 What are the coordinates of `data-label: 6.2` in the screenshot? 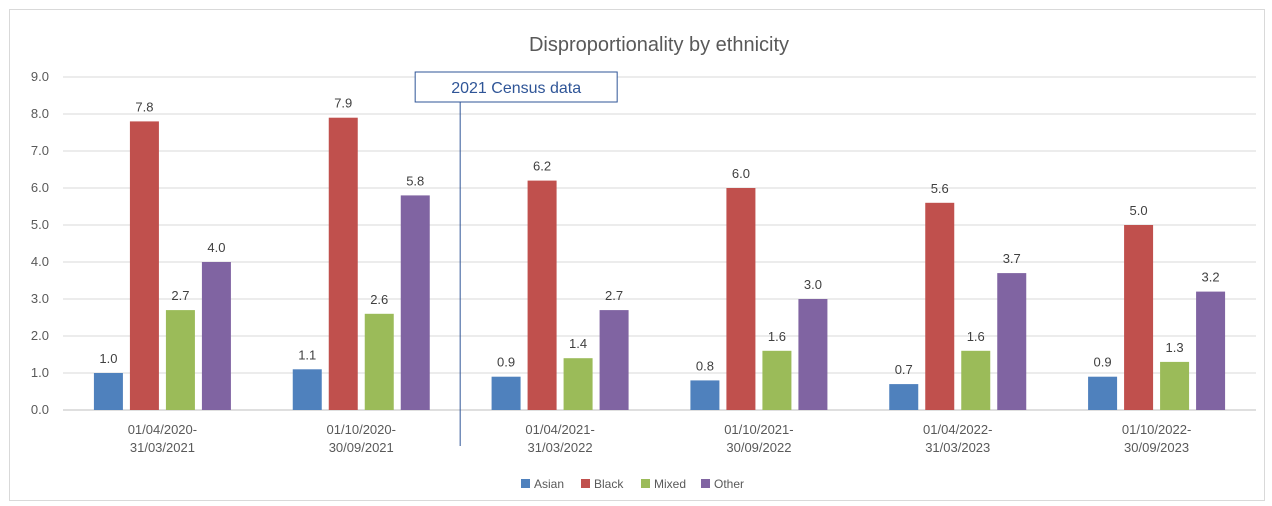 It's located at (542, 166).